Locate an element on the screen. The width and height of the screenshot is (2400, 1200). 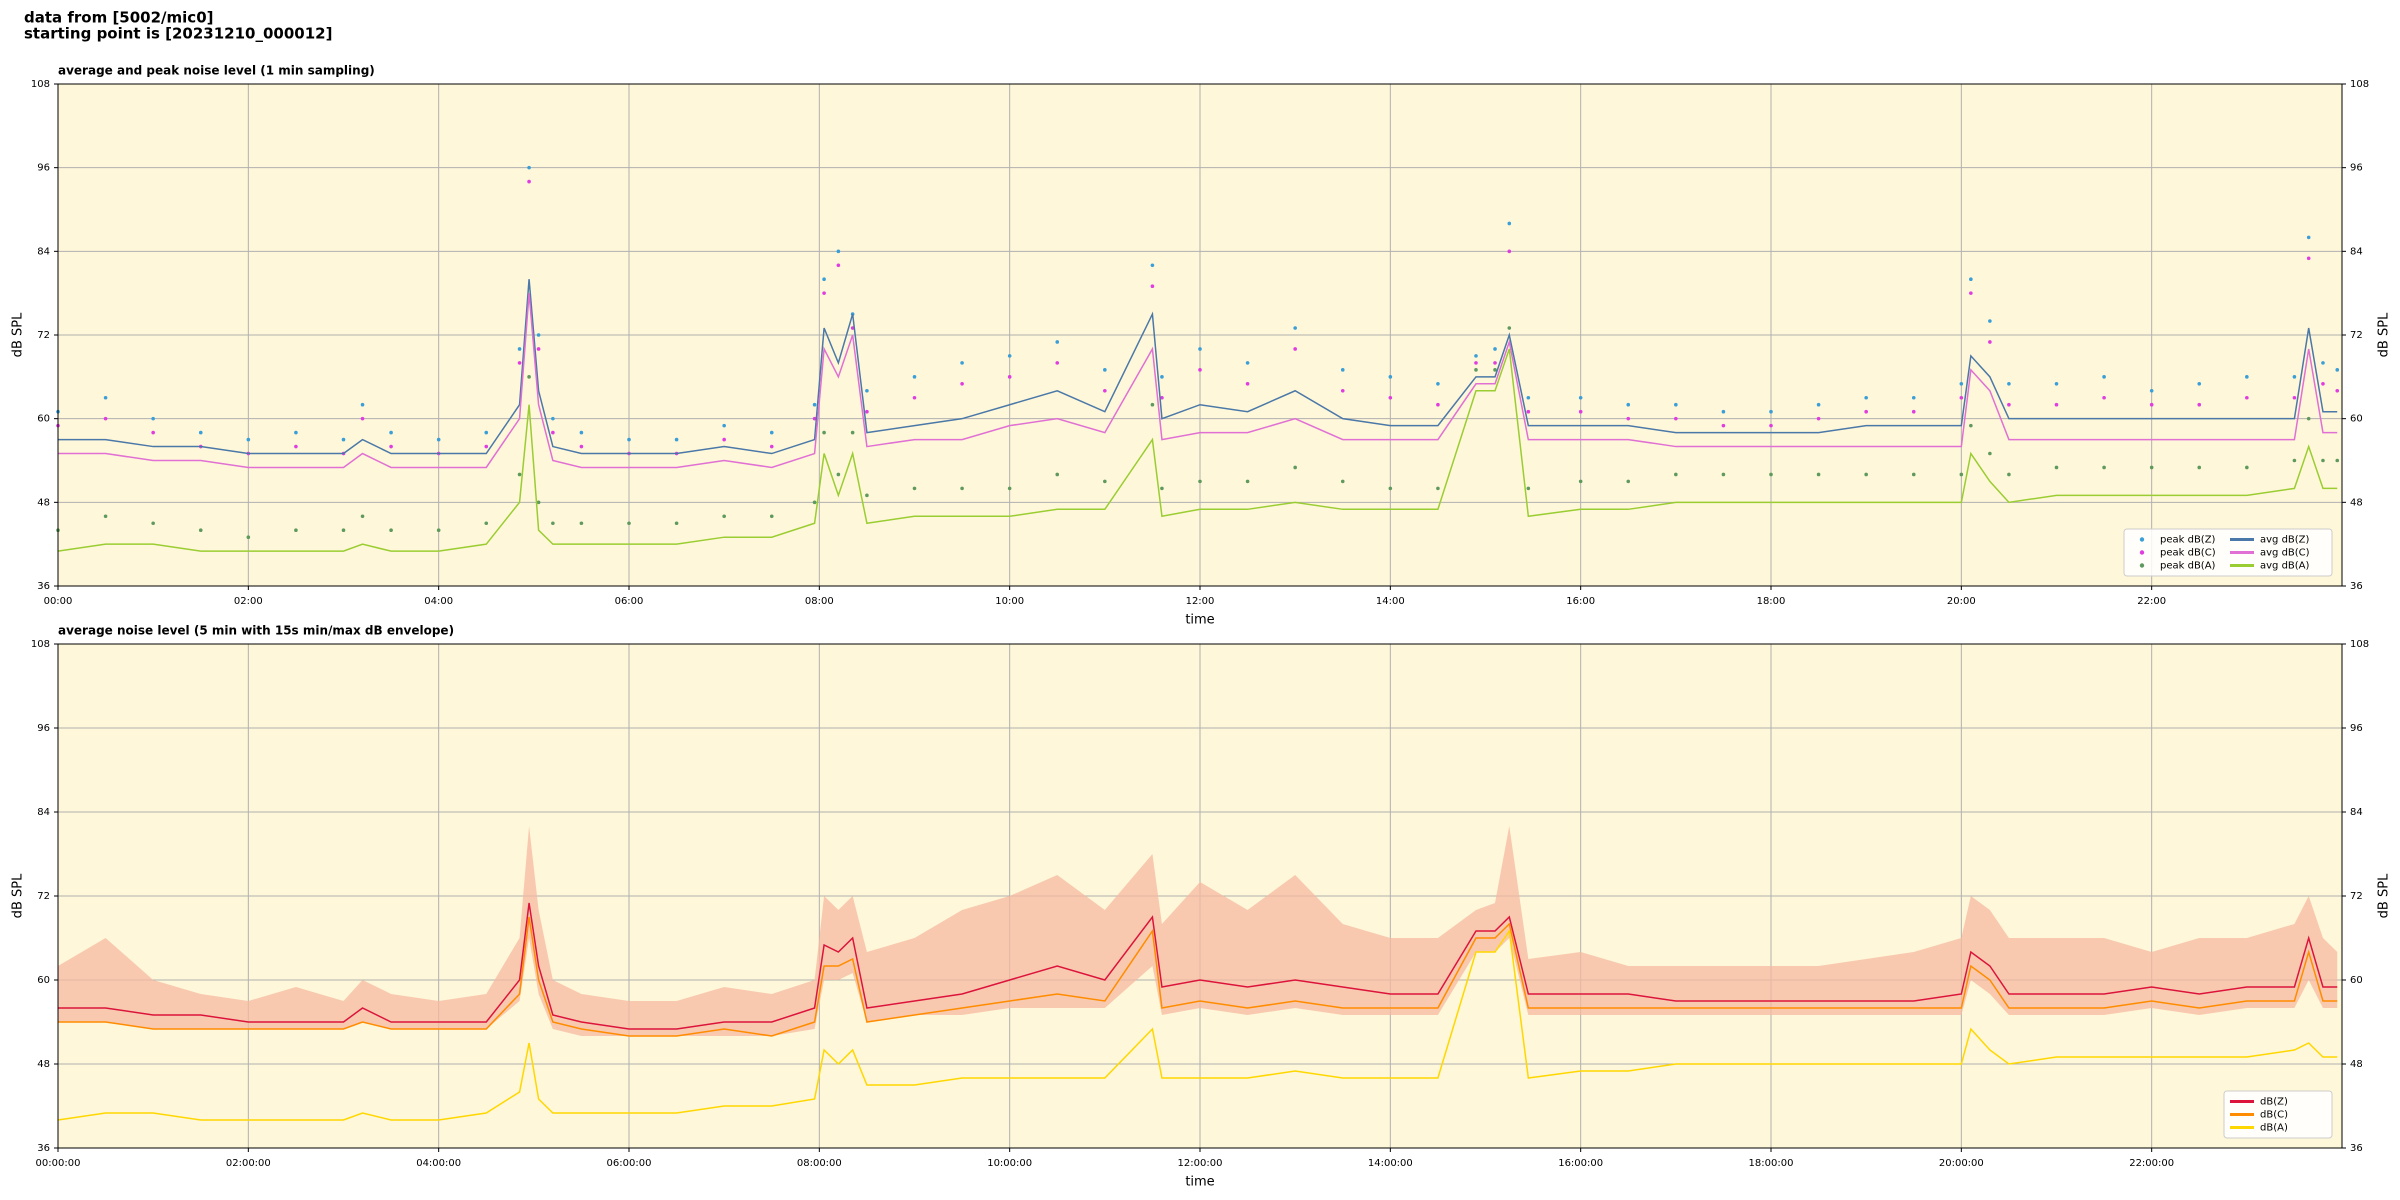
legend-label: peak dB(Z) is located at coordinates (2188, 540).